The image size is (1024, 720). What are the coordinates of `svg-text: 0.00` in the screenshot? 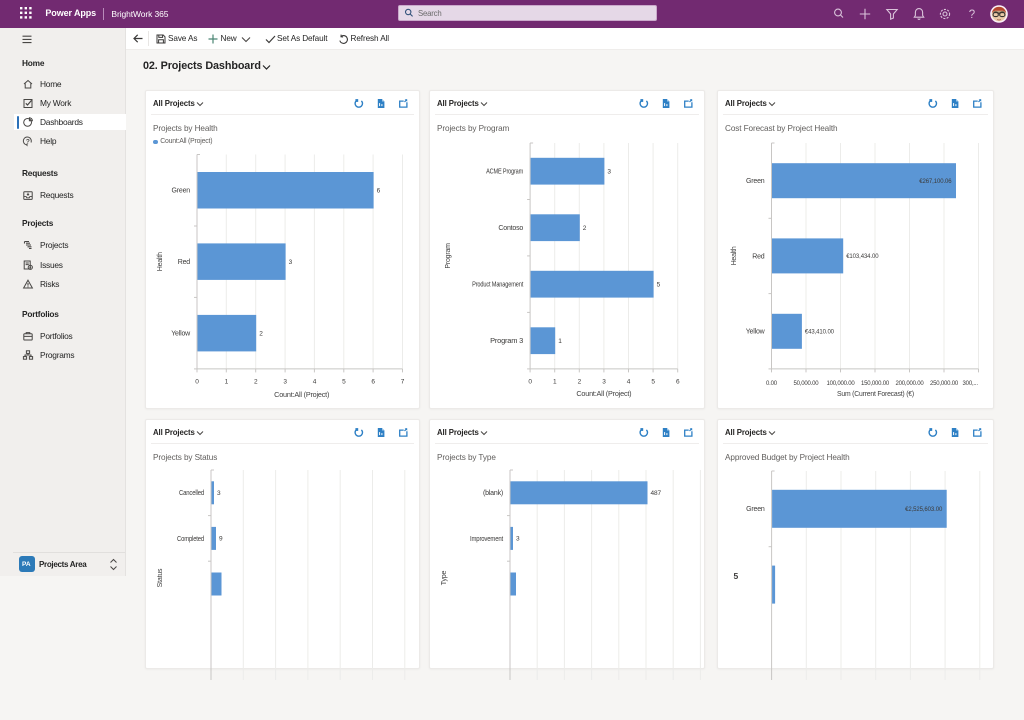 It's located at (772, 384).